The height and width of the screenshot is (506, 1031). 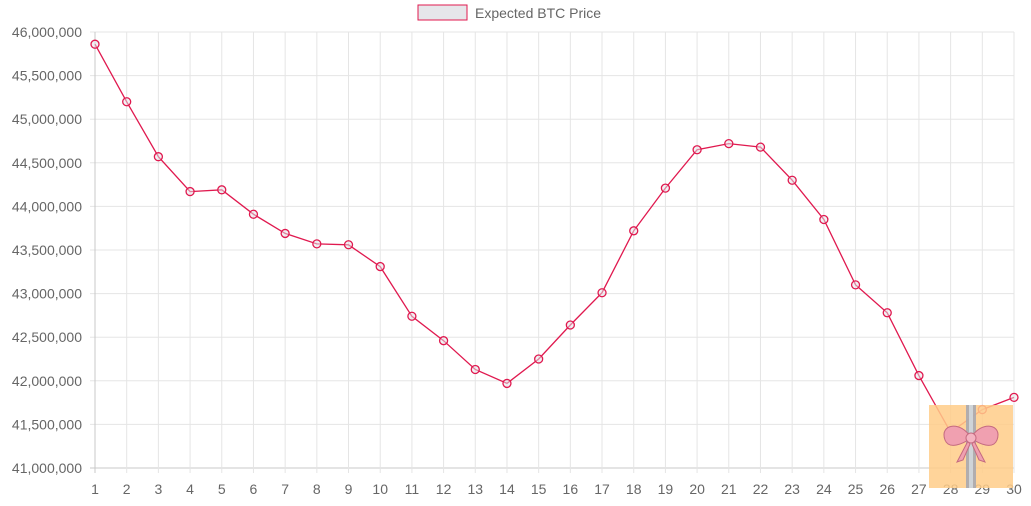 What do you see at coordinates (507, 489) in the screenshot?
I see `x-tick-label: 14` at bounding box center [507, 489].